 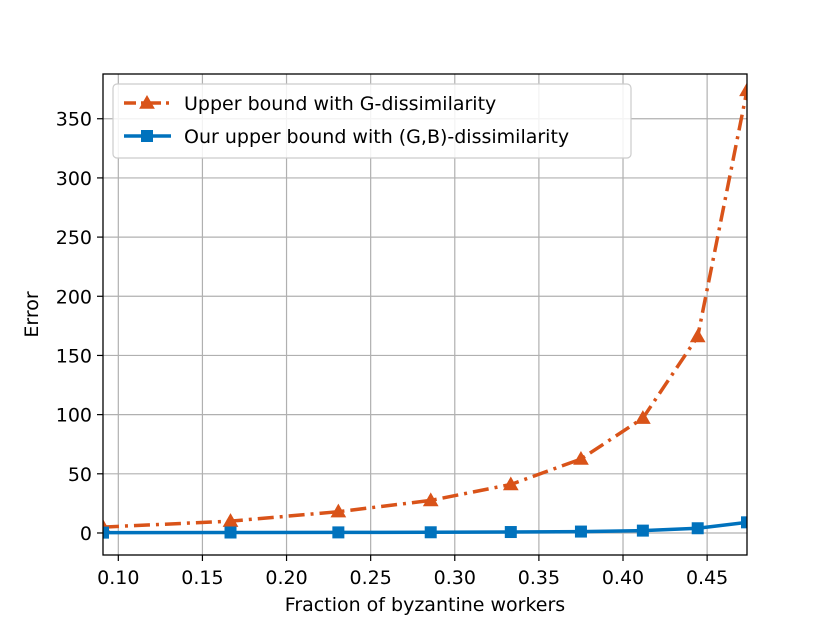 I want to click on x-axis-title: Fraction of byzantine workers, so click(x=425, y=605).